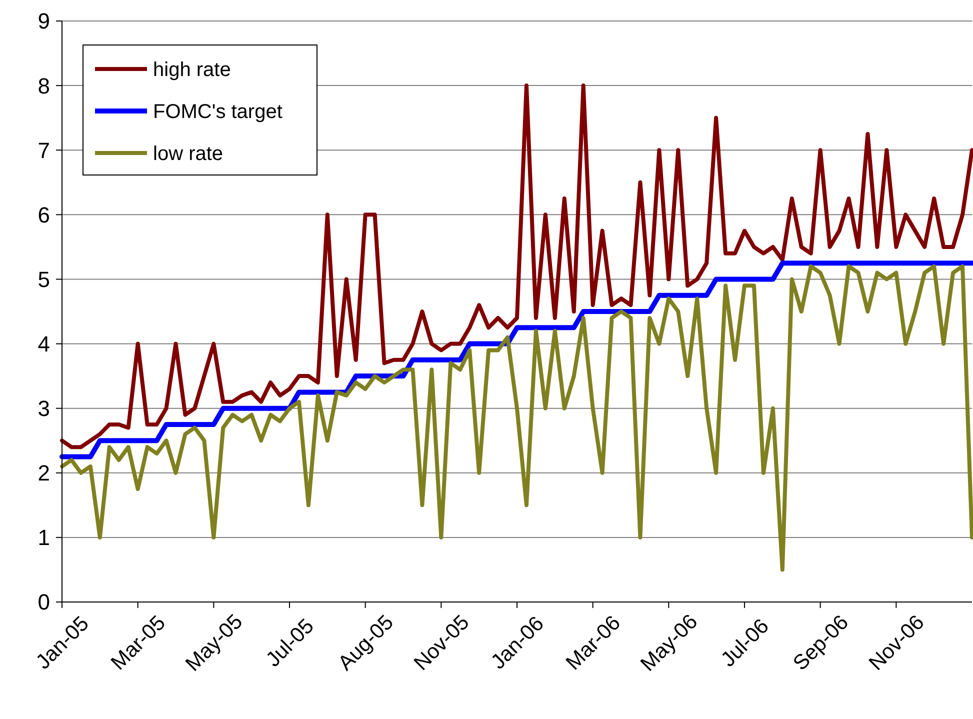 This screenshot has width=973, height=719. Describe the element at coordinates (44, 21) in the screenshot. I see `y-tick-label: 9` at that location.